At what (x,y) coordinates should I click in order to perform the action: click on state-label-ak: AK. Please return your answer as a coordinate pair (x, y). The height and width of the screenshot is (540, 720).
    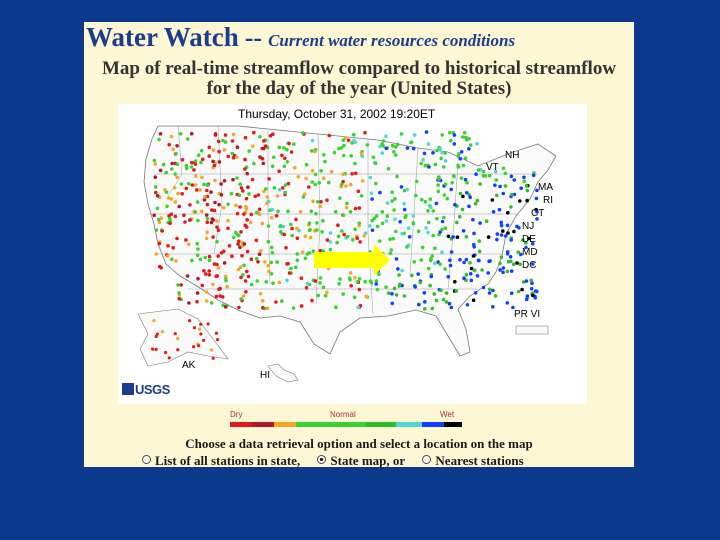
    Looking at the image, I should click on (189, 365).